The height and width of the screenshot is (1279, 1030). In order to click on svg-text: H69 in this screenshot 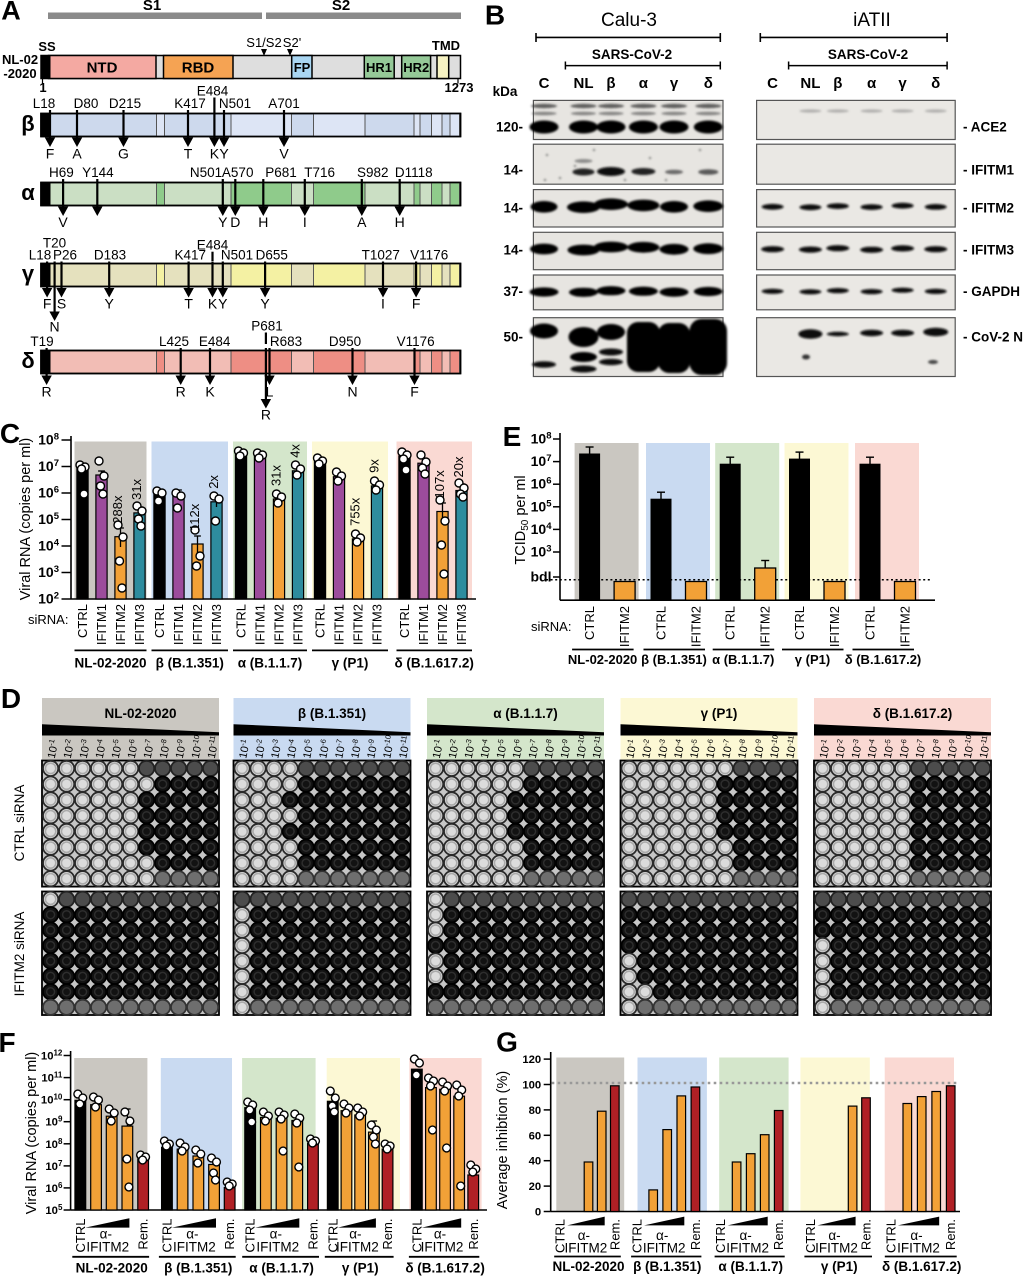, I will do `click(61, 172)`.